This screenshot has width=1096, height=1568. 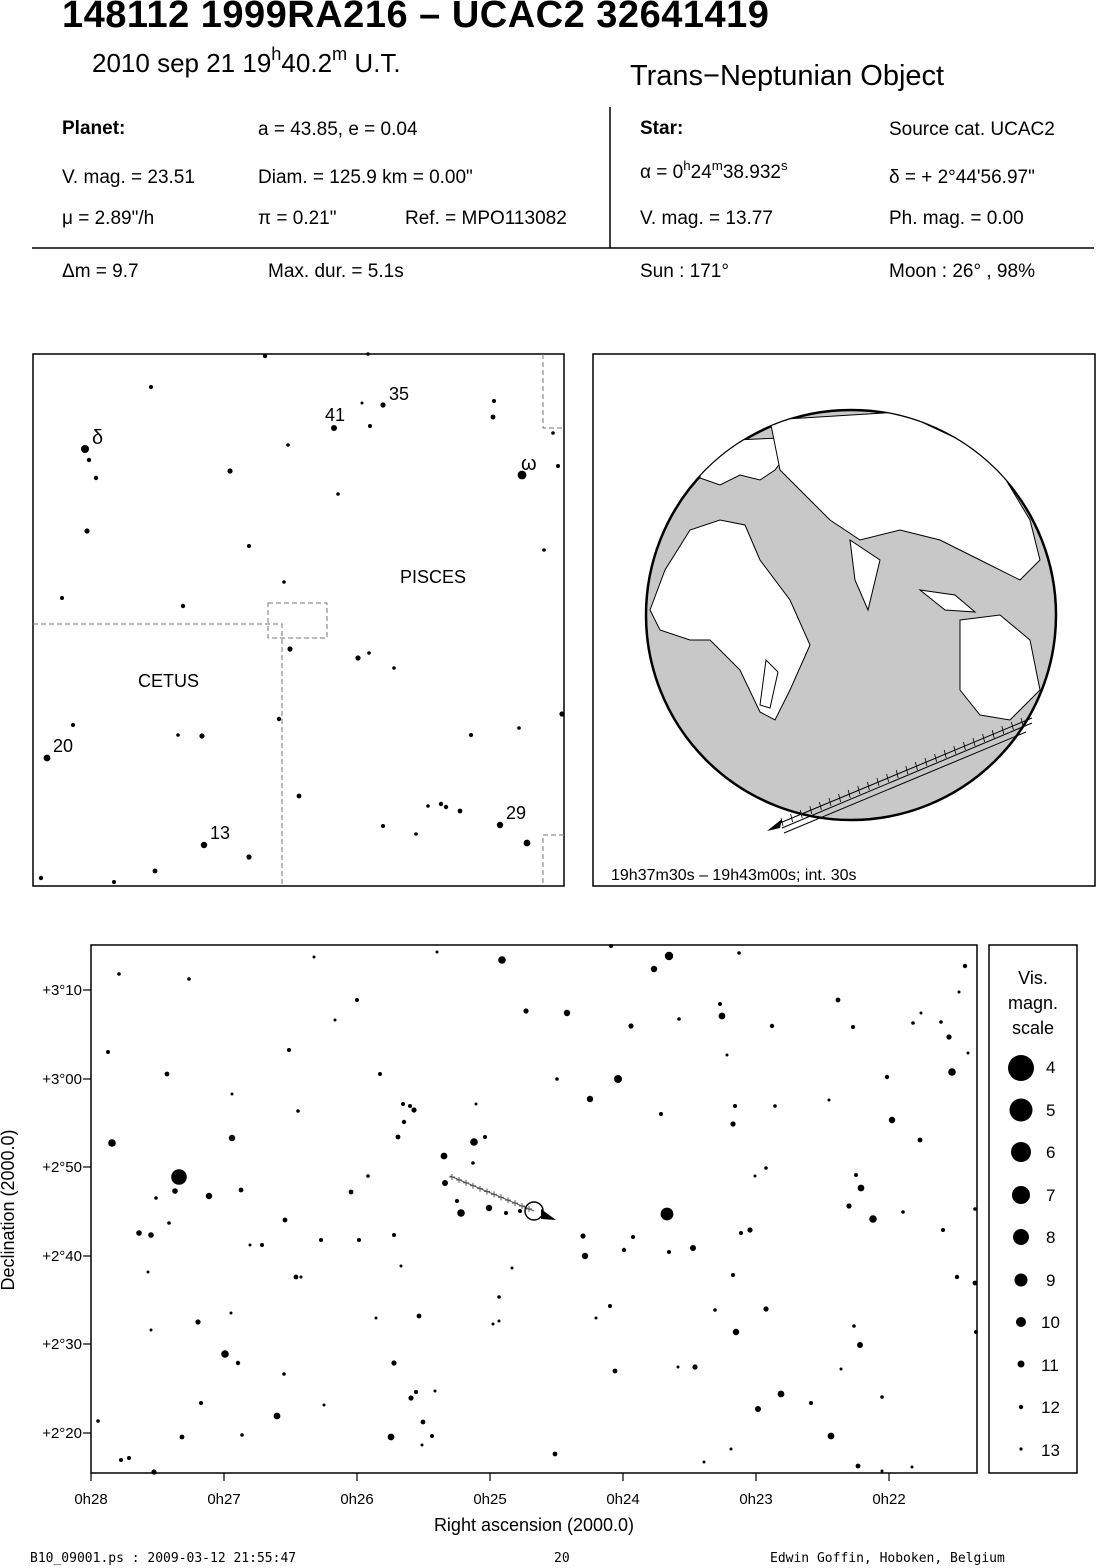 What do you see at coordinates (1021, 1253) in the screenshot?
I see `legend-dots` at bounding box center [1021, 1253].